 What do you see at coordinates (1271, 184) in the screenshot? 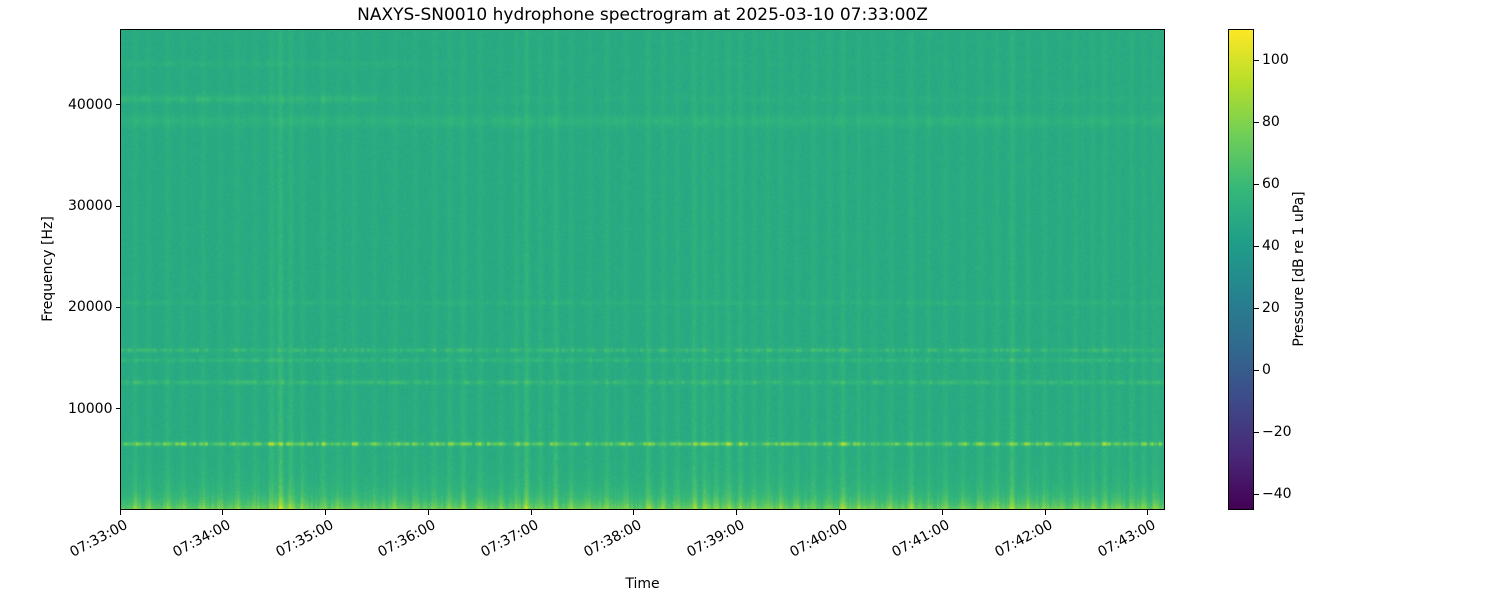
I see `colorbar-tick-label: 60` at bounding box center [1271, 184].